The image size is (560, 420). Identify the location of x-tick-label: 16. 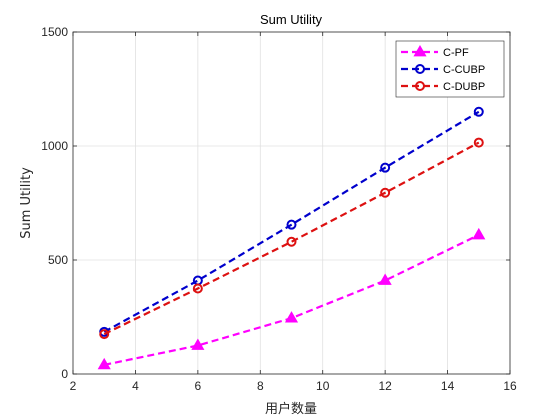
(510, 386).